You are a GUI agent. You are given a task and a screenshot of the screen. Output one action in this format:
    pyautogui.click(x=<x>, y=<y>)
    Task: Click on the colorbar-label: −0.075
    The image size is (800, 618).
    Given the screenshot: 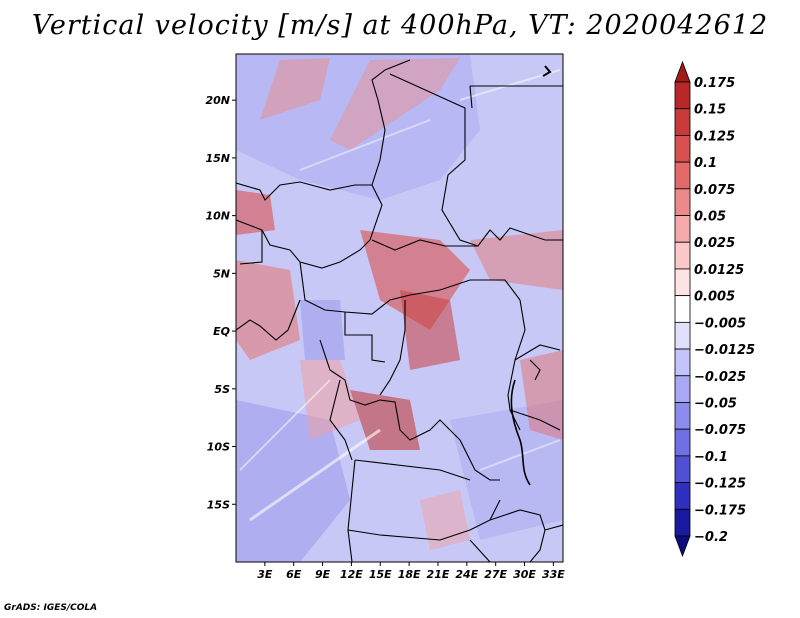 What is the action you would take?
    pyautogui.click(x=720, y=430)
    